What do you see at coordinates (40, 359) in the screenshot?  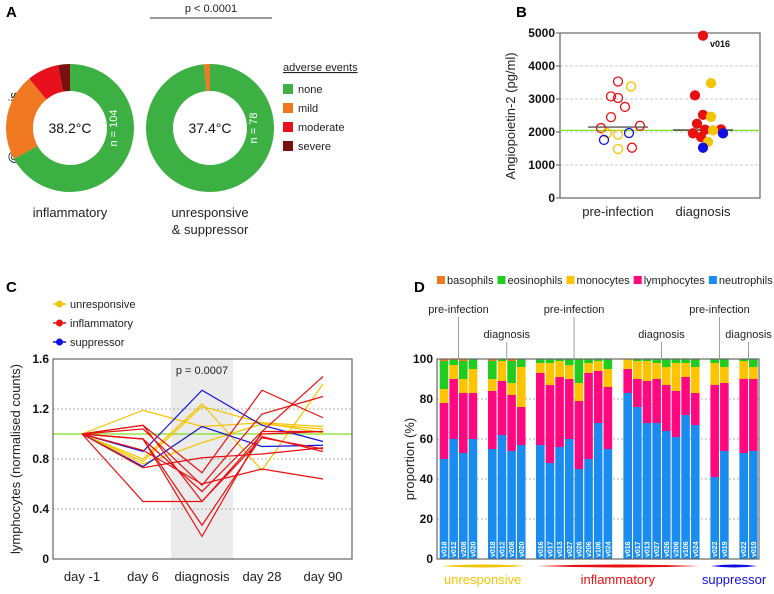 I see `y-tick-label: 1.6` at bounding box center [40, 359].